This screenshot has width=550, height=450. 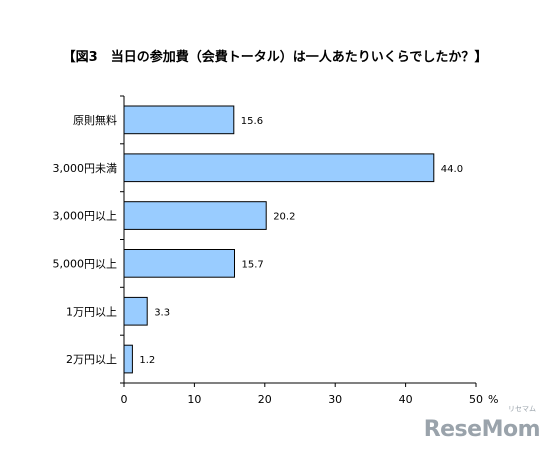 I want to click on watermark-logo: ReseMom, so click(x=482, y=429).